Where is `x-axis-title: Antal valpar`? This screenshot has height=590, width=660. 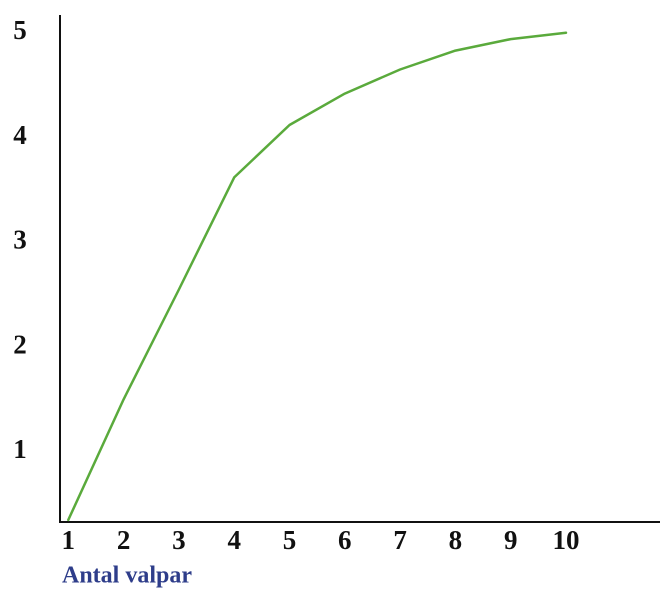
x-axis-title: Antal valpar is located at coordinates (127, 576).